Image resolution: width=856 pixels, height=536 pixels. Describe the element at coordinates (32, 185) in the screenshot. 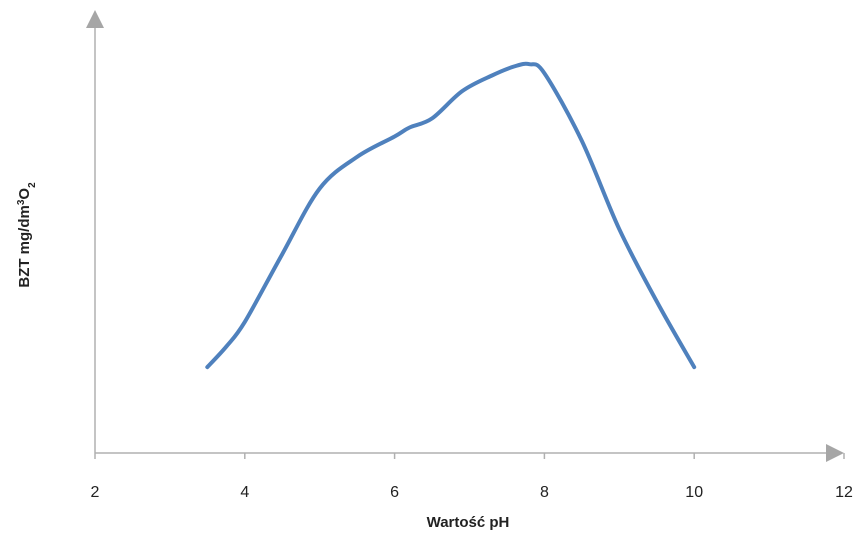

I see `y-axis-title-sub: 2` at that location.